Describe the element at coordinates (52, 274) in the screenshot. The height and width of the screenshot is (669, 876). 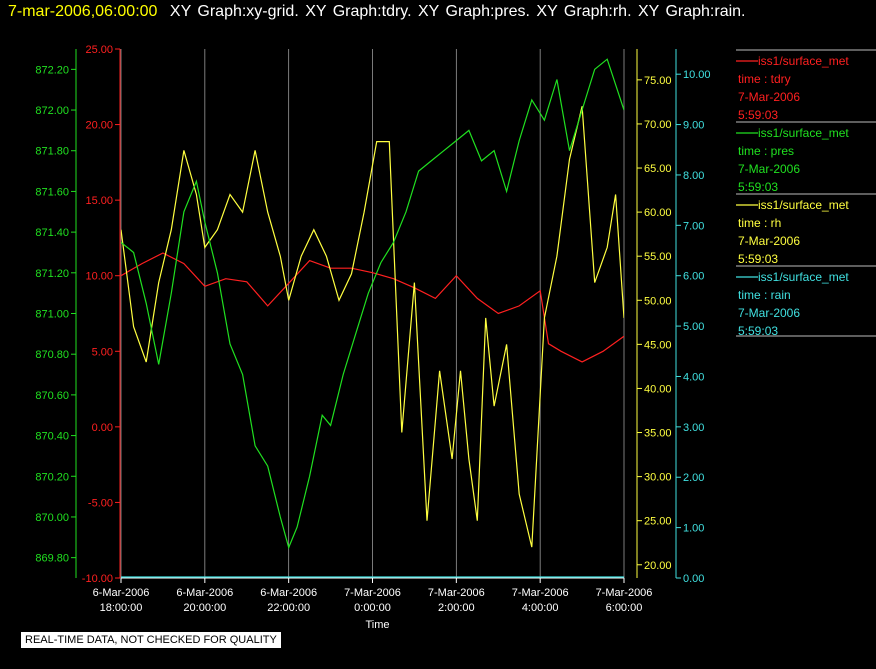
I see `pres-tick-label: 871.20` at that location.